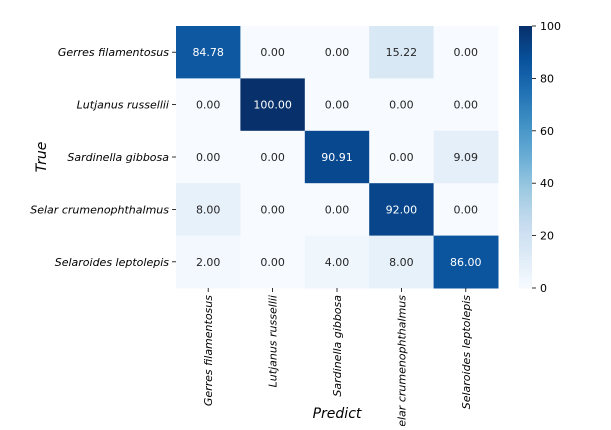 The width and height of the screenshot is (611, 430). Describe the element at coordinates (547, 236) in the screenshot. I see `colorbar-tick-label: 20` at that location.